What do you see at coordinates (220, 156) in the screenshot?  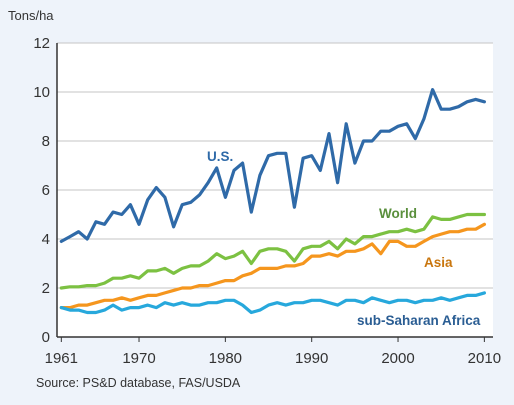 I see `series-label-u-s: U.S.` at bounding box center [220, 156].